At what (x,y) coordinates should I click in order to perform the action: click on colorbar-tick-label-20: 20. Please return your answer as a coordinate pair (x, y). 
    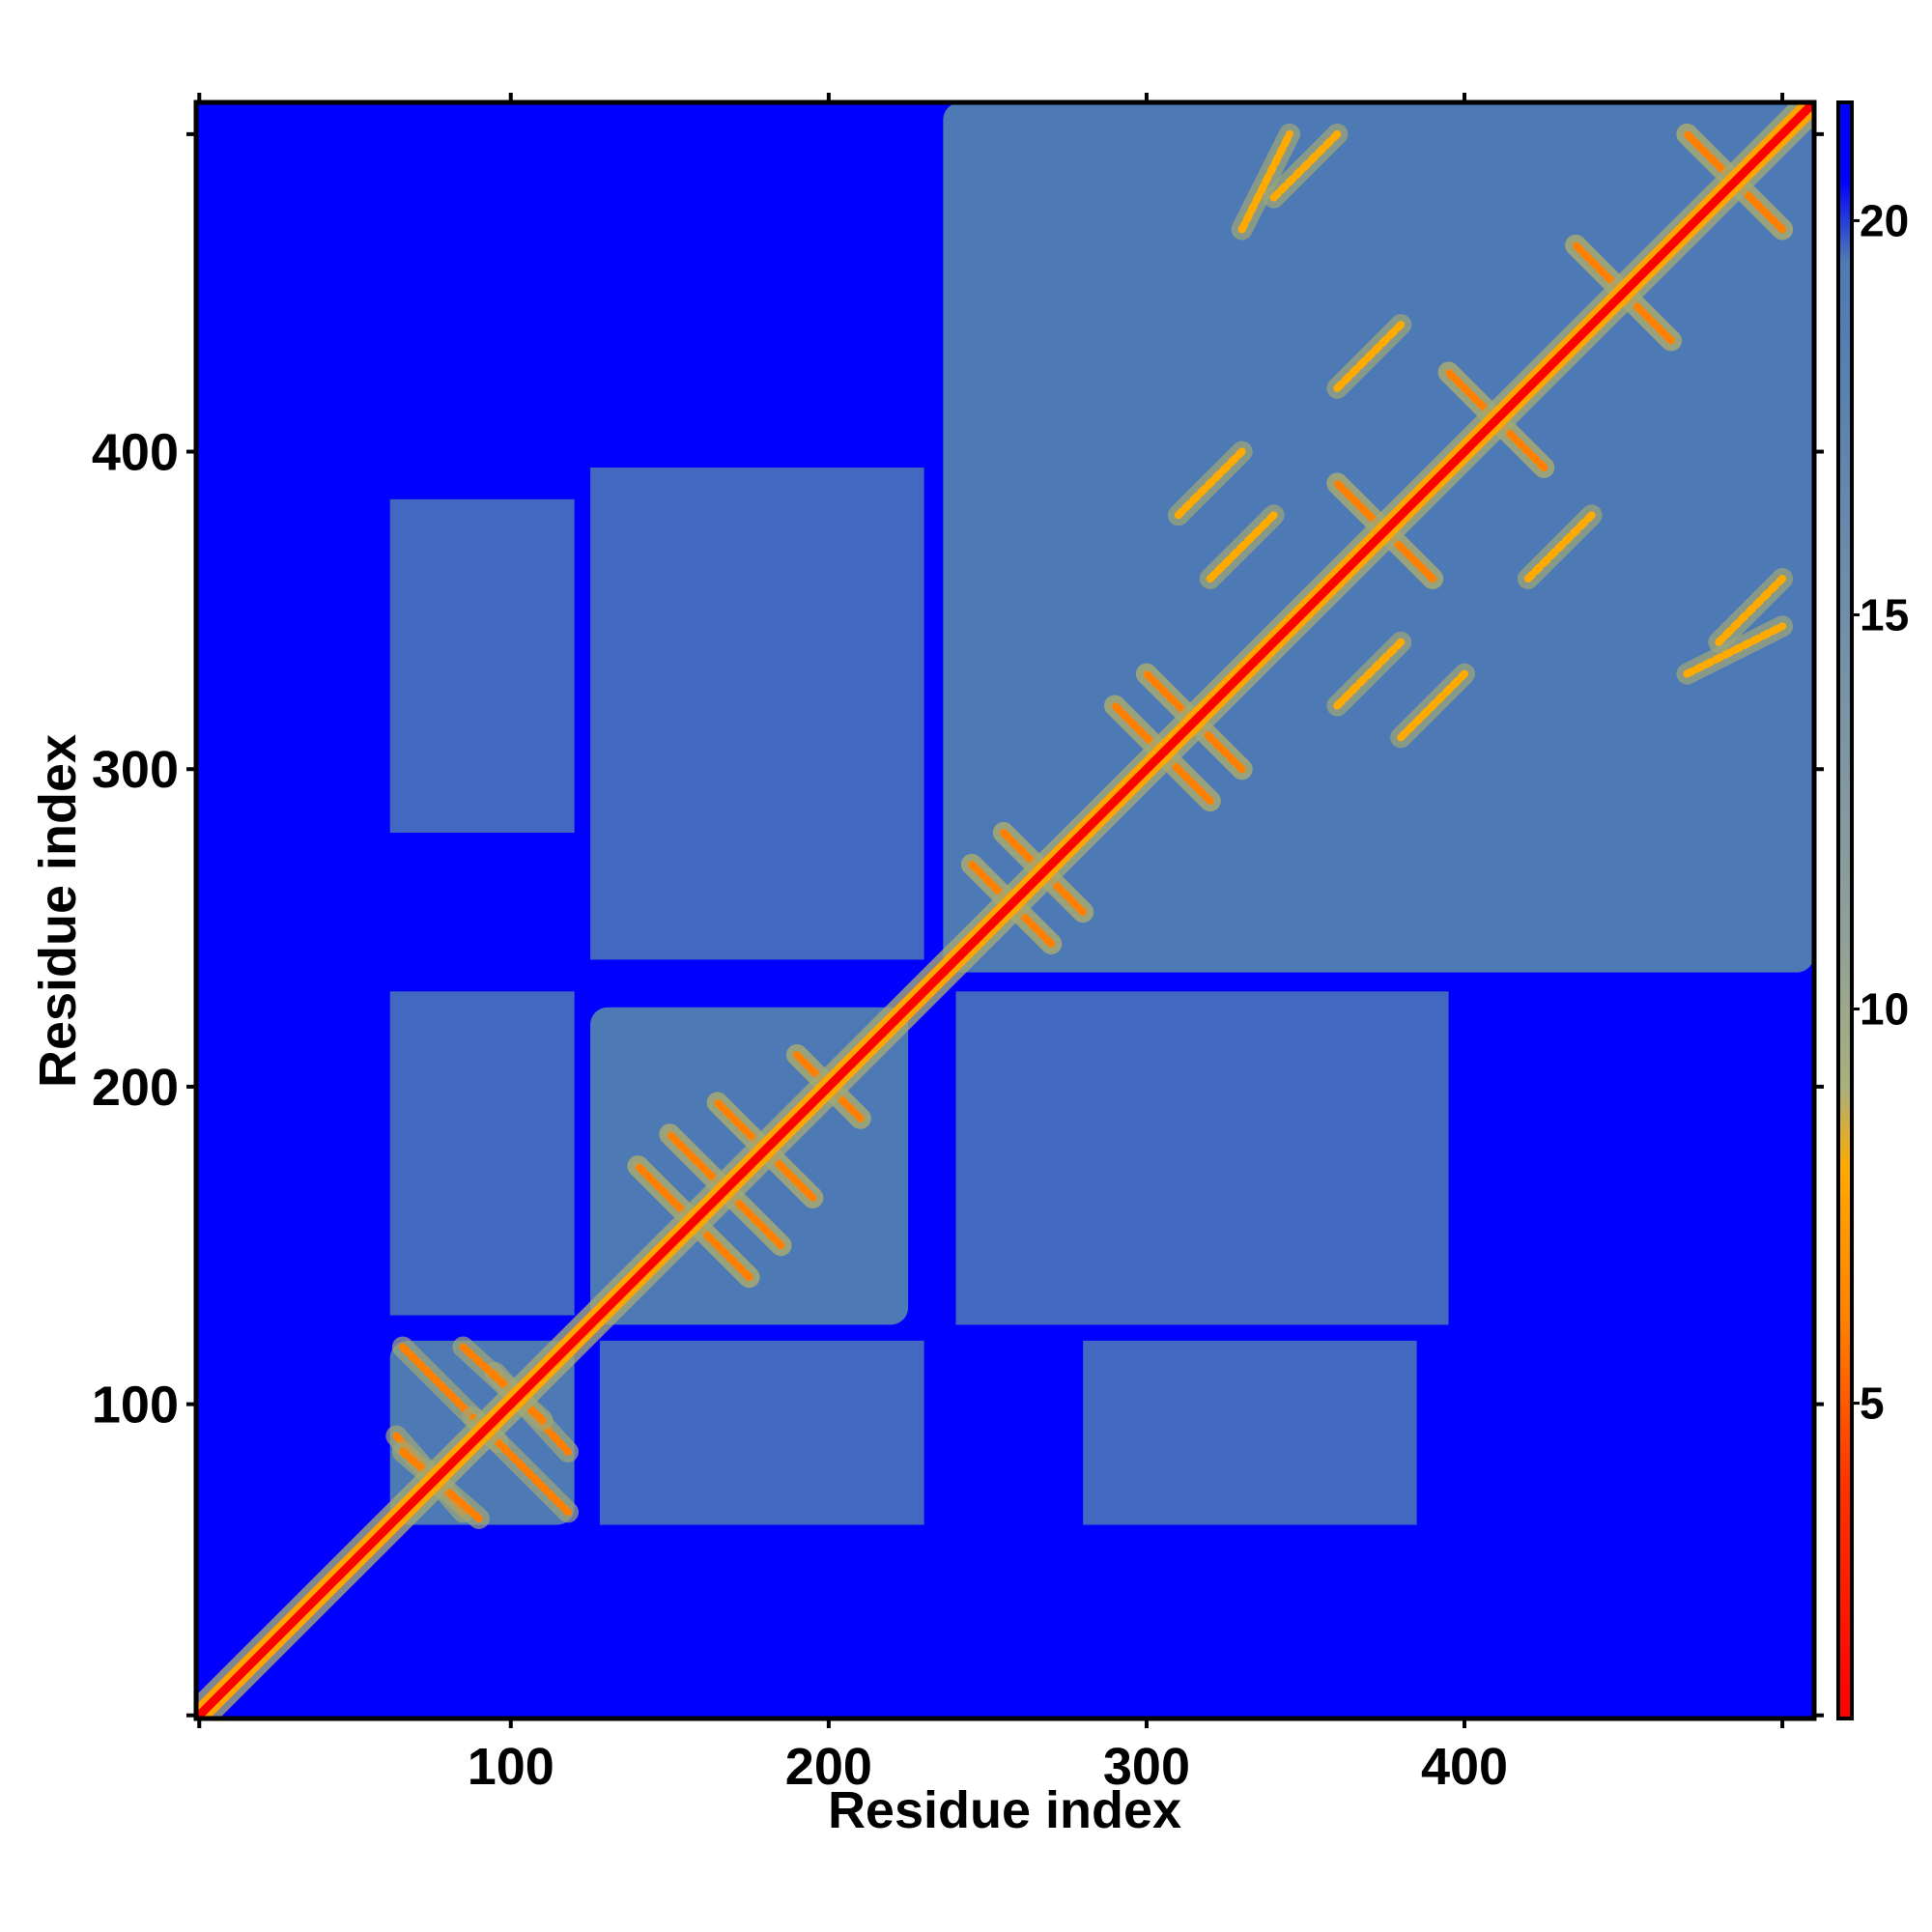
    Looking at the image, I should click on (1884, 220).